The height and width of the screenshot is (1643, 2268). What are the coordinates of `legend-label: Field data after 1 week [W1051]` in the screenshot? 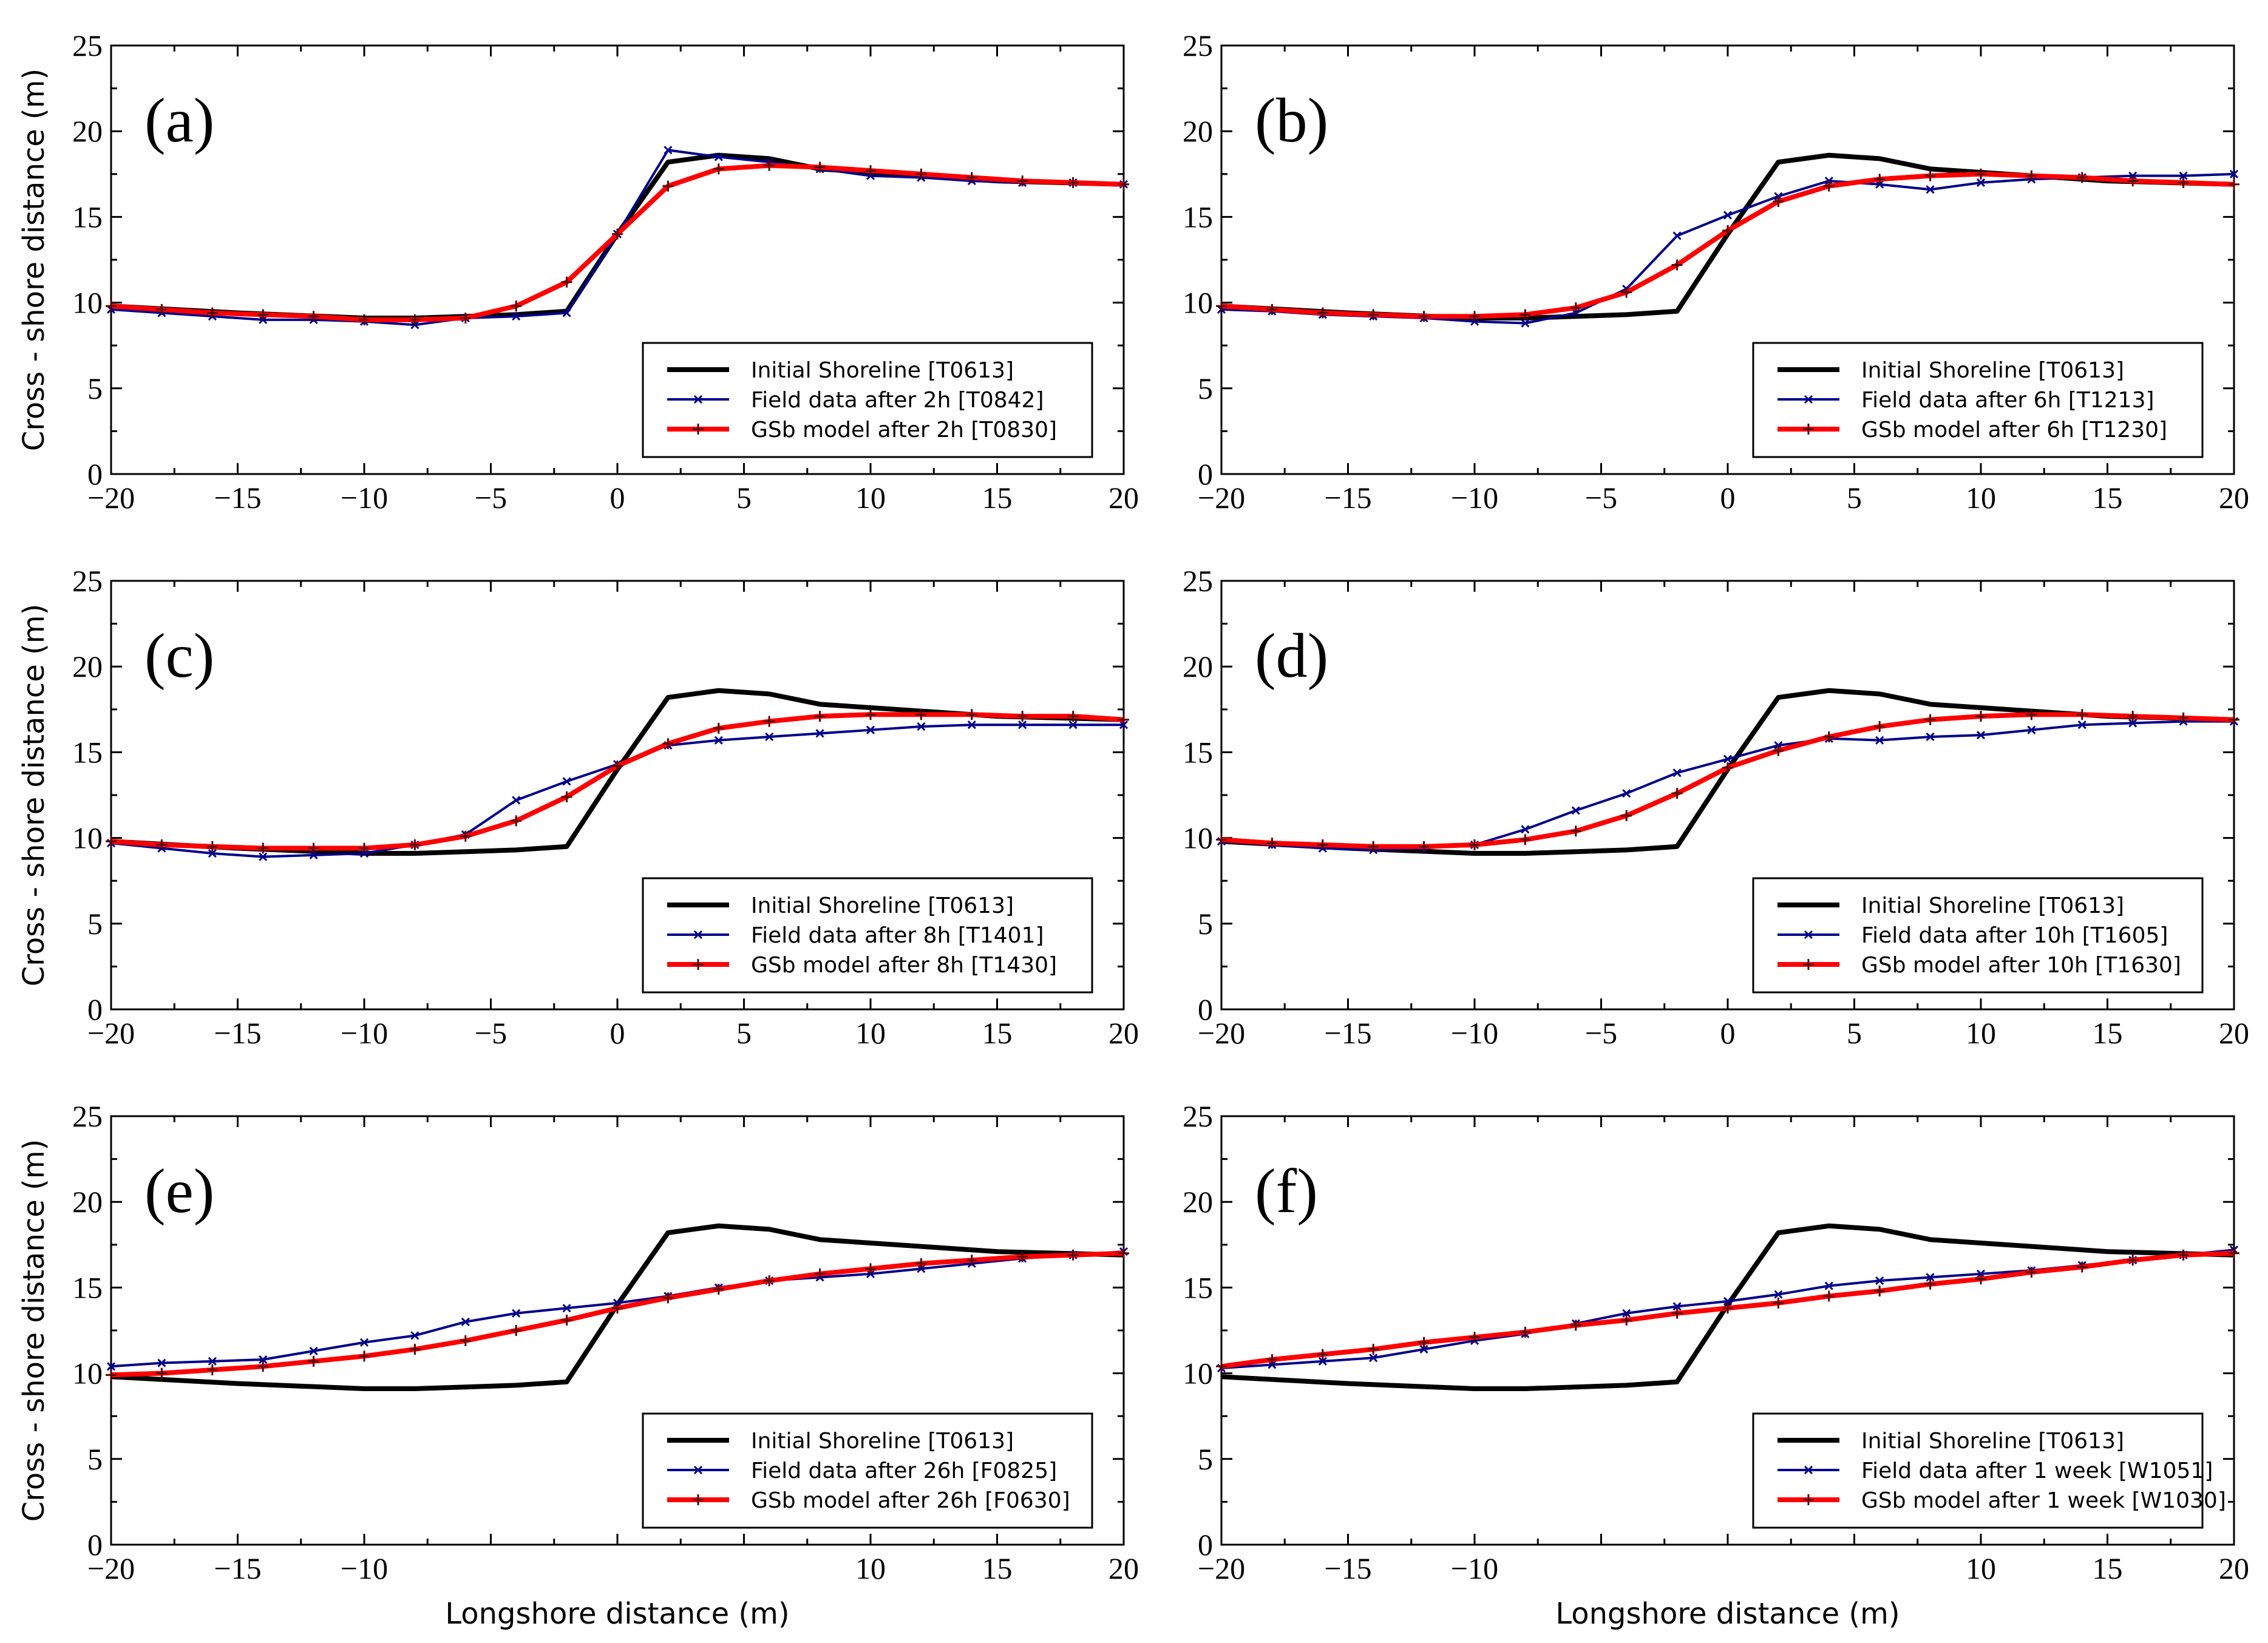 It's located at (2037, 1470).